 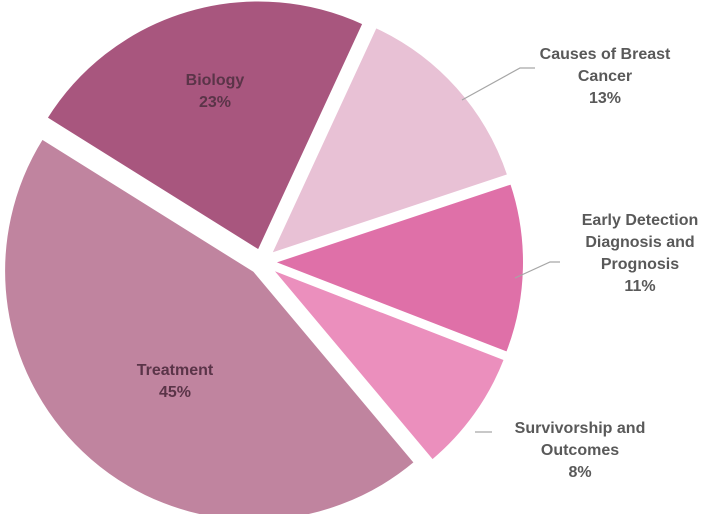 What do you see at coordinates (580, 439) in the screenshot?
I see `category-name: Survivorship and Outcomes` at bounding box center [580, 439].